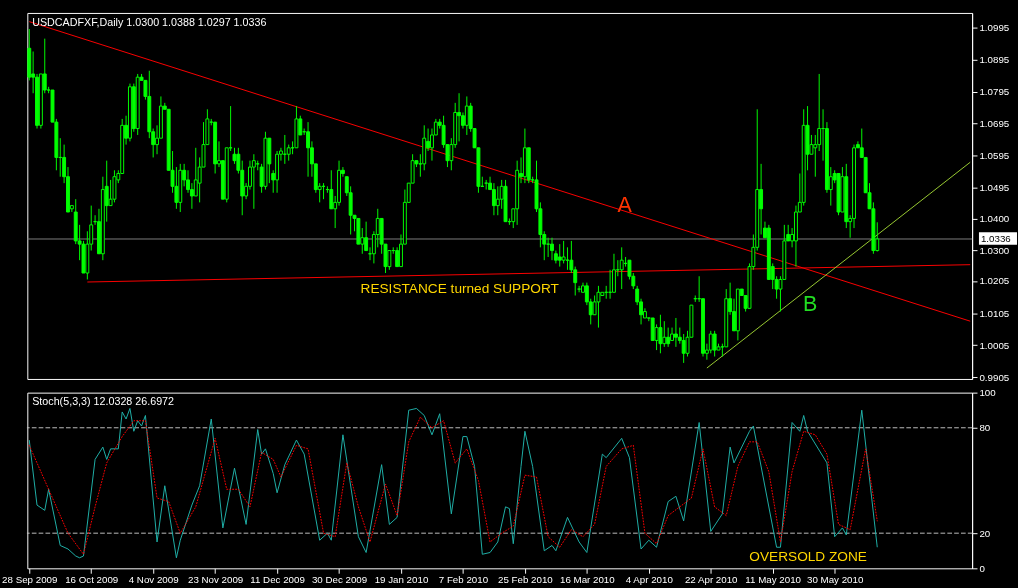 The image size is (1018, 588). I want to click on x-tick-label: 4 Apr 2010, so click(649, 580).